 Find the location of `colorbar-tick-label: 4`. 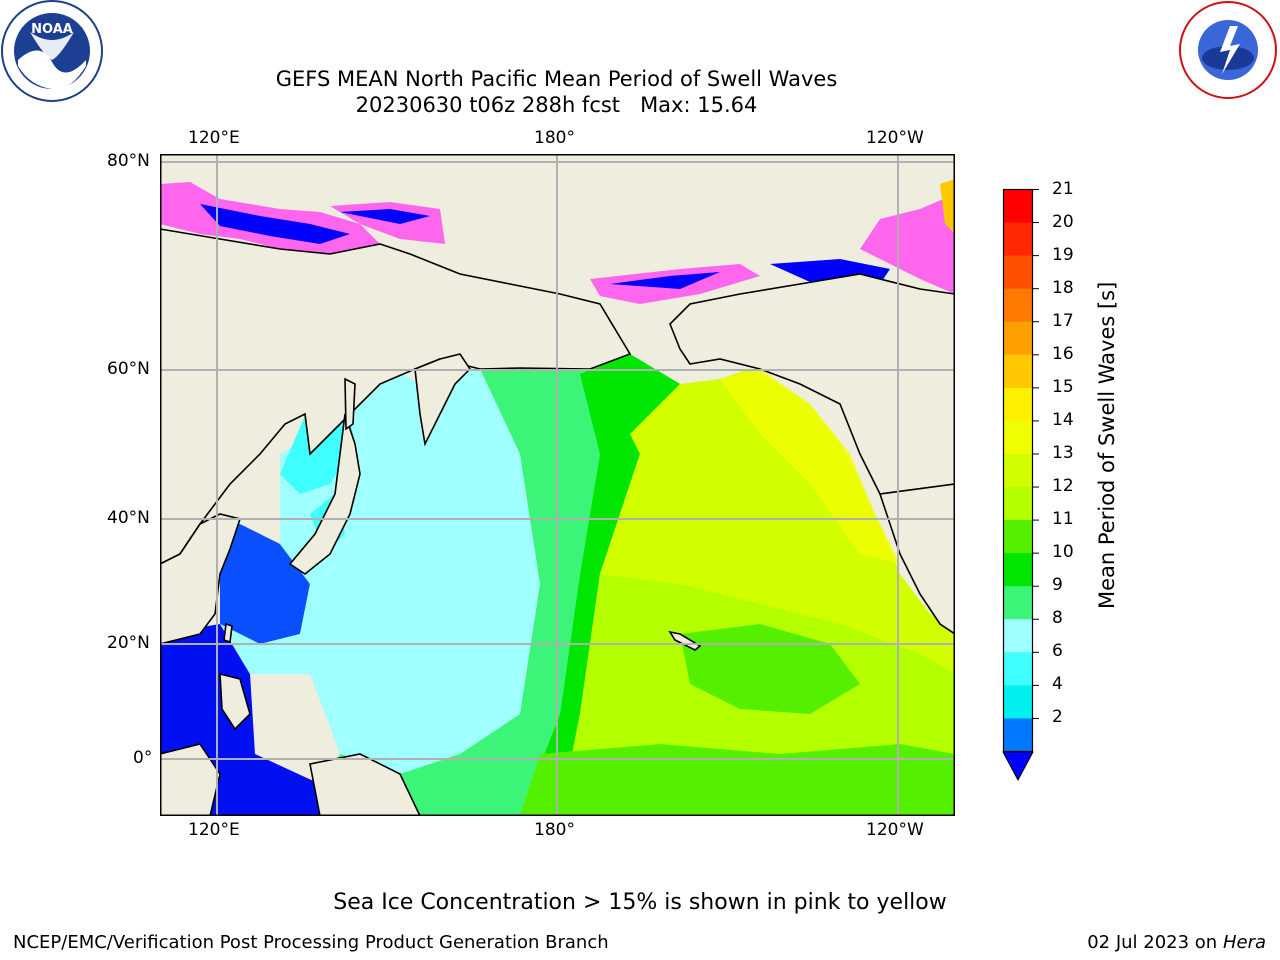

colorbar-tick-label: 4 is located at coordinates (1057, 684).